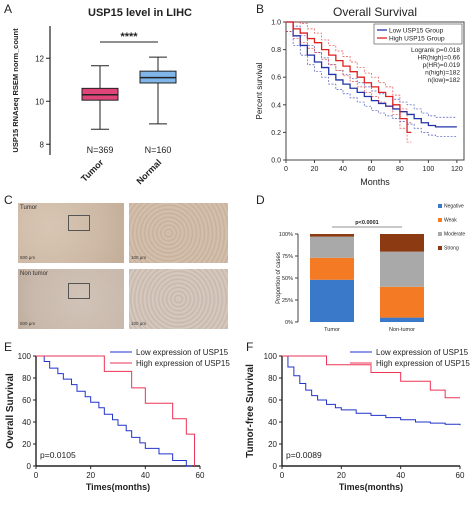 This screenshot has width=474, height=505. What do you see at coordinates (435, 50) in the screenshot?
I see `stat-label: Logrank p=0.018` at bounding box center [435, 50].